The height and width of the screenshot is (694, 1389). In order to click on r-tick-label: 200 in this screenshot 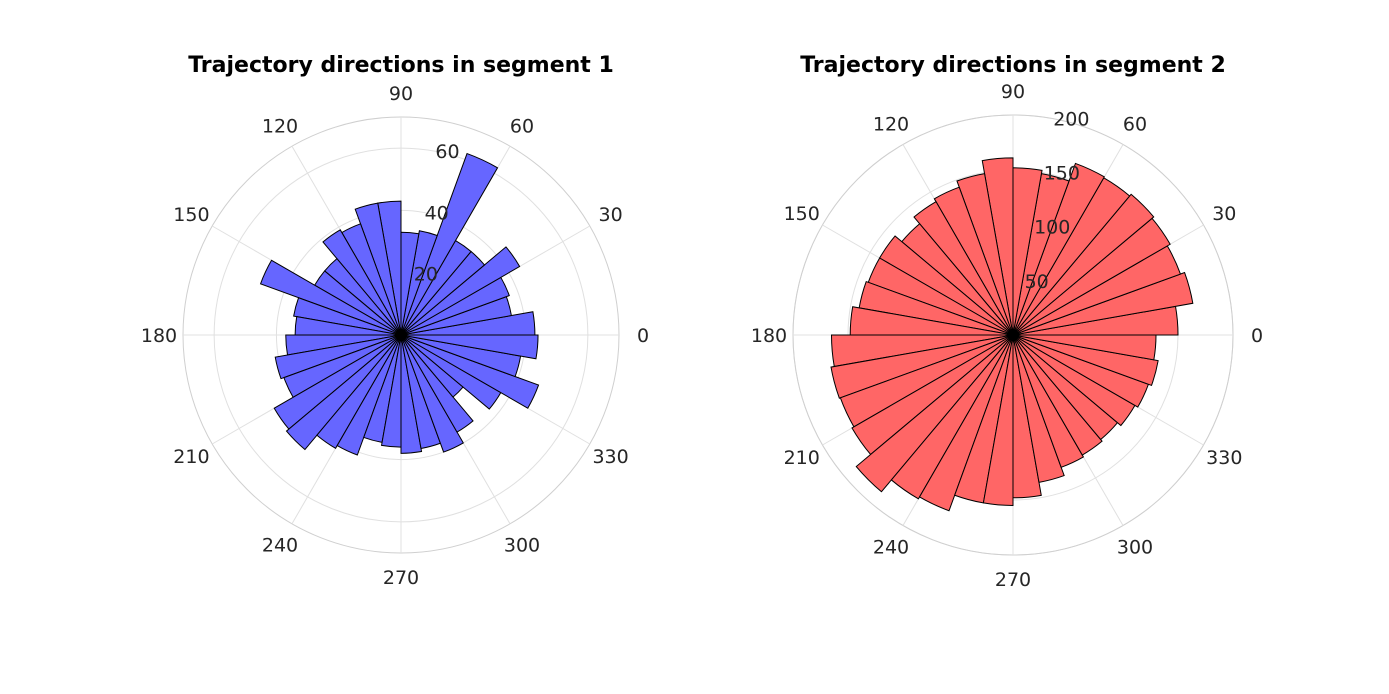, I will do `click(1071, 119)`.